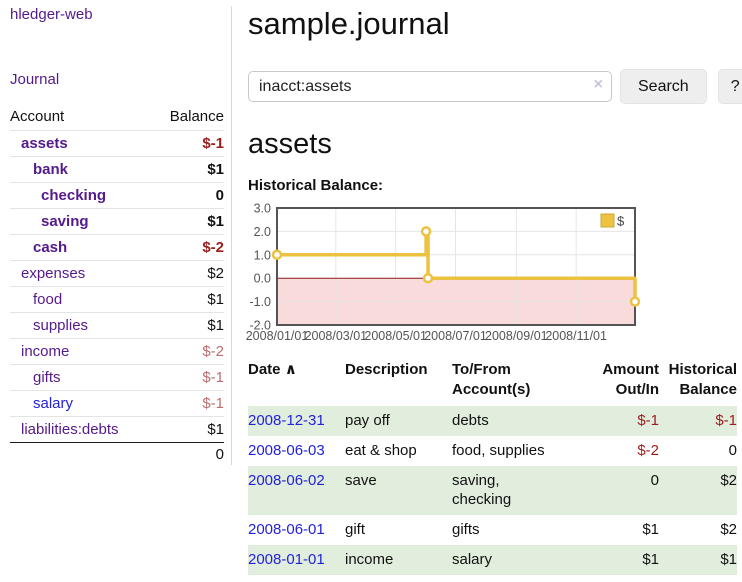  Describe the element at coordinates (726, 420) in the screenshot. I see `transaction-balance: $-1` at that location.